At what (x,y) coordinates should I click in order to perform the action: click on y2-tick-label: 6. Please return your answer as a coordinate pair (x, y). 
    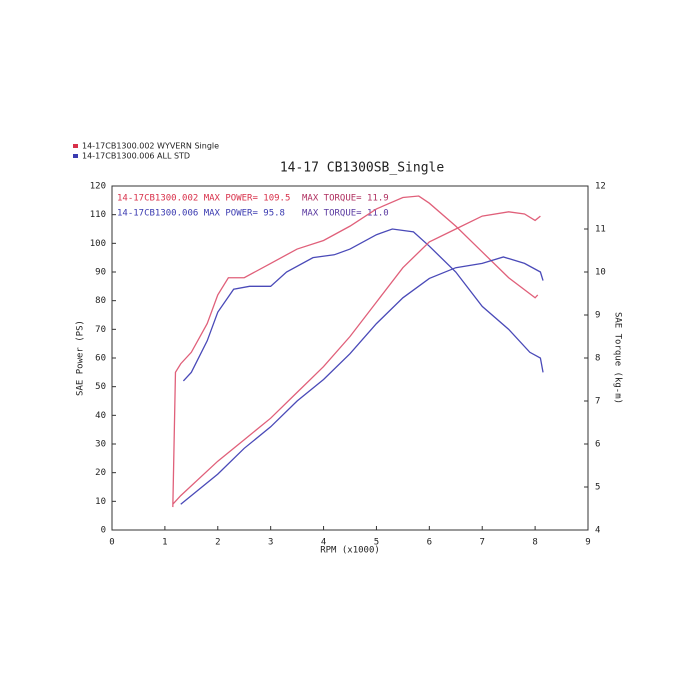
    Looking at the image, I should click on (597, 445).